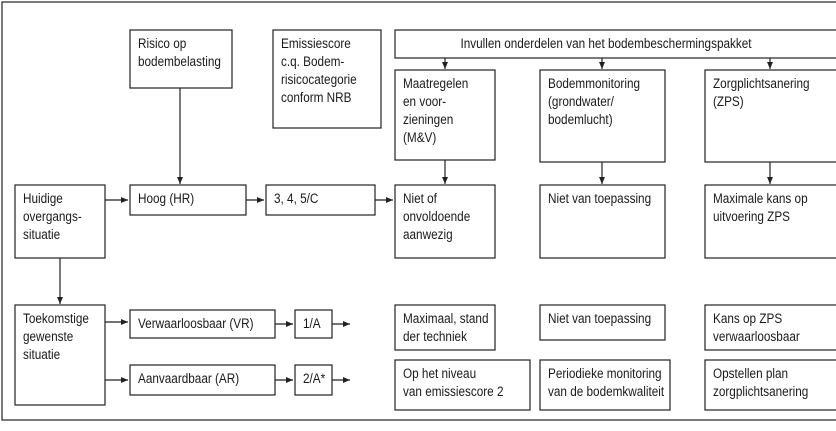 Image resolution: width=836 pixels, height=431 pixels. Describe the element at coordinates (188, 378) in the screenshot. I see `node-label: Aanvaardbaar (AR)` at that location.